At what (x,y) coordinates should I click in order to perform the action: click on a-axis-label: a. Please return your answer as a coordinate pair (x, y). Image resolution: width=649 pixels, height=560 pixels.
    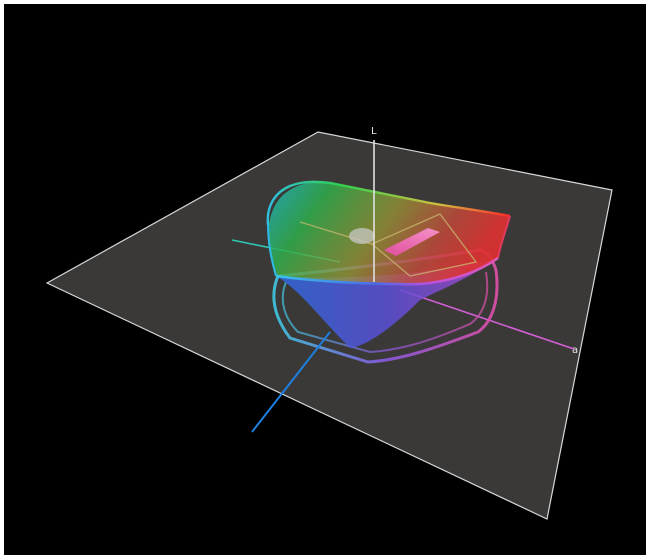
    Looking at the image, I should click on (575, 350).